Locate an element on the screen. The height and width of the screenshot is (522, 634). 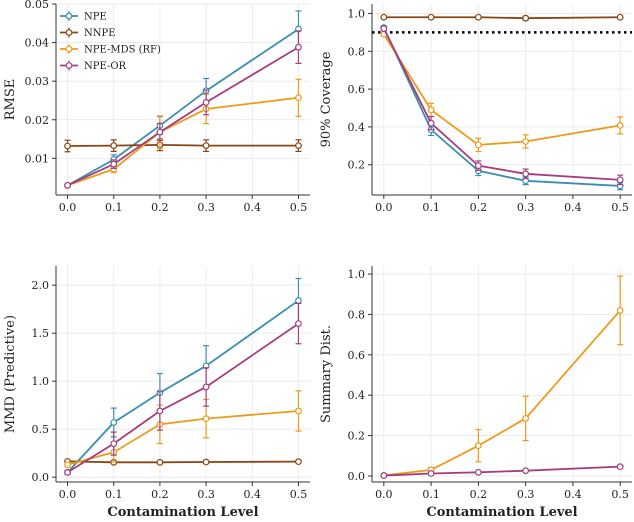
y-tick-label: 2.0 is located at coordinates (41, 285).